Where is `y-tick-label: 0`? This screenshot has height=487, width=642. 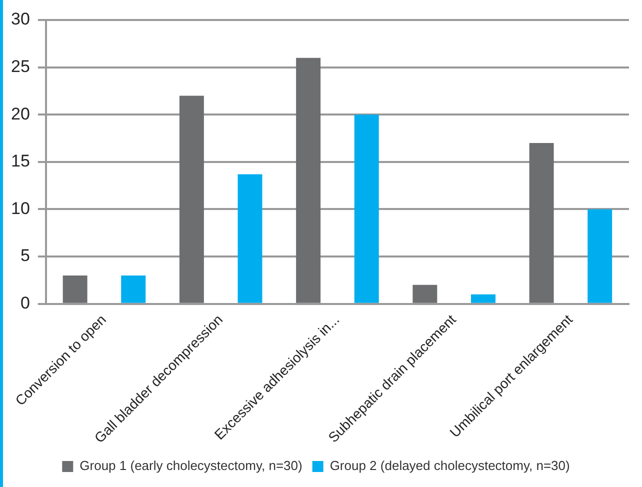
y-tick-label: 0 is located at coordinates (25, 303).